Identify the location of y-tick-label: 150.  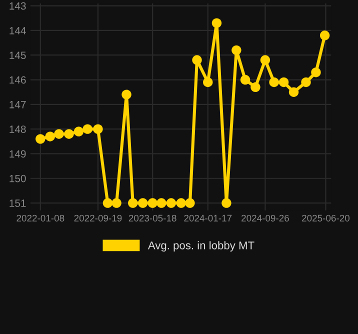
(18, 178).